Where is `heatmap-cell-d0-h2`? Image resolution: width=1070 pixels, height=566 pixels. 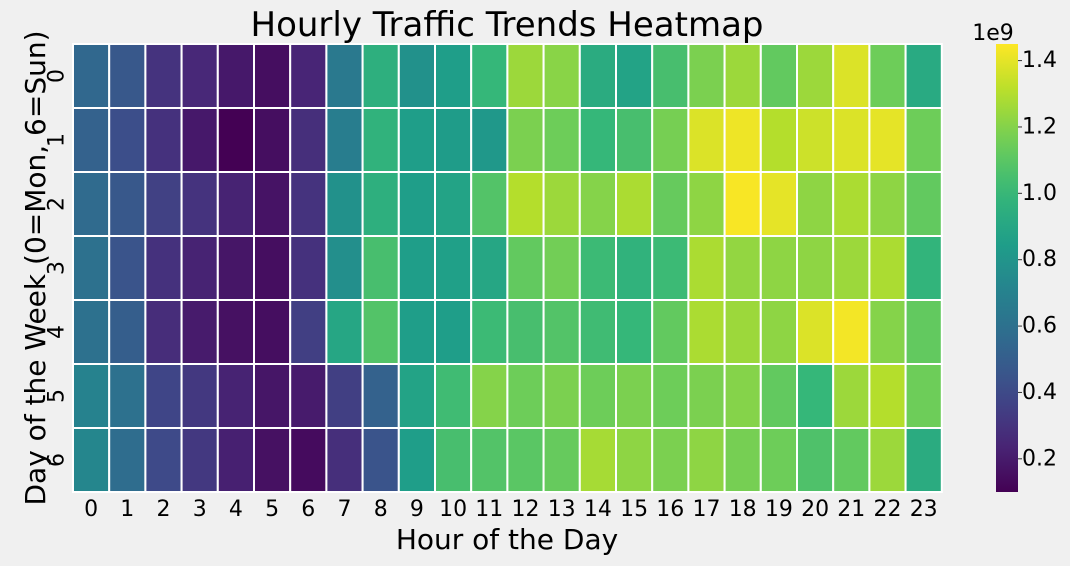 heatmap-cell-d0-h2 is located at coordinates (163, 76).